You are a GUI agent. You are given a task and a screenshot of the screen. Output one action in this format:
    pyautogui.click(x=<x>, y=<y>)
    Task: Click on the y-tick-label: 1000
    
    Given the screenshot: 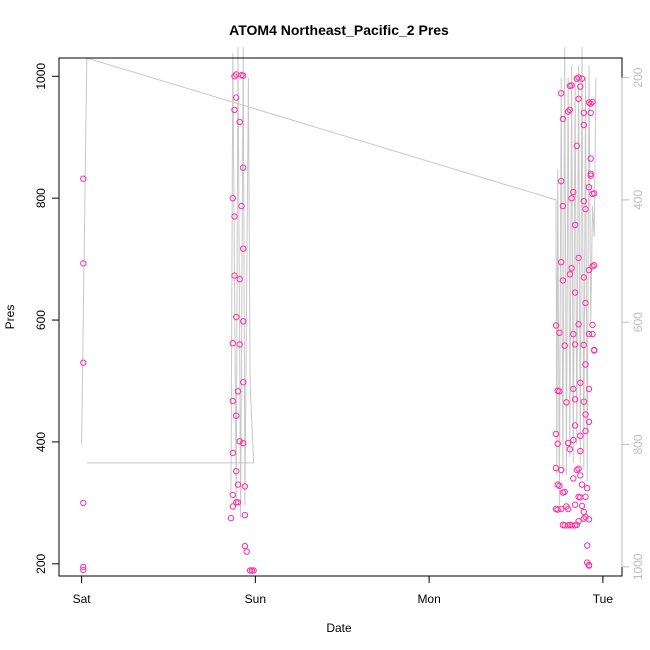 What is the action you would take?
    pyautogui.click(x=41, y=76)
    